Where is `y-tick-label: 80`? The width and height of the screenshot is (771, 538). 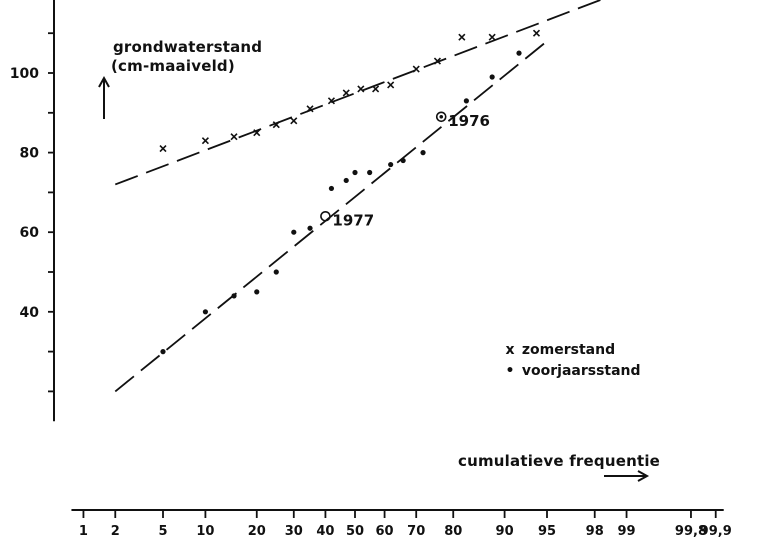 y-tick-label: 80 is located at coordinates (30, 154).